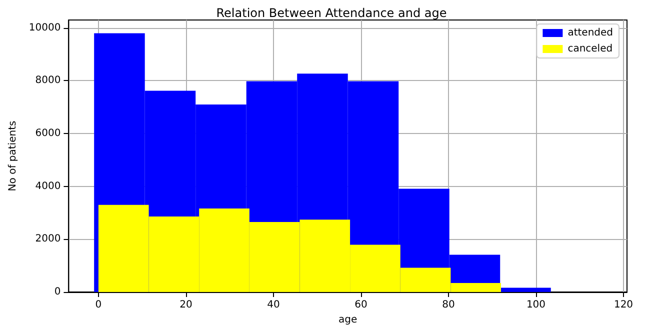  Describe the element at coordinates (624, 305) in the screenshot. I see `x-tick-label: 120` at that location.